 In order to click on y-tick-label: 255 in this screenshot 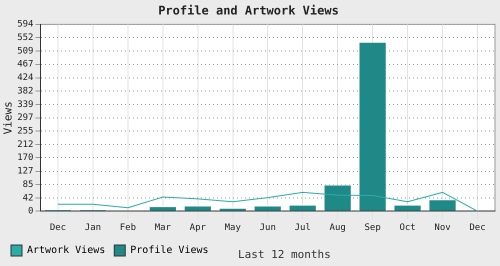, I will do `click(25, 131)`.